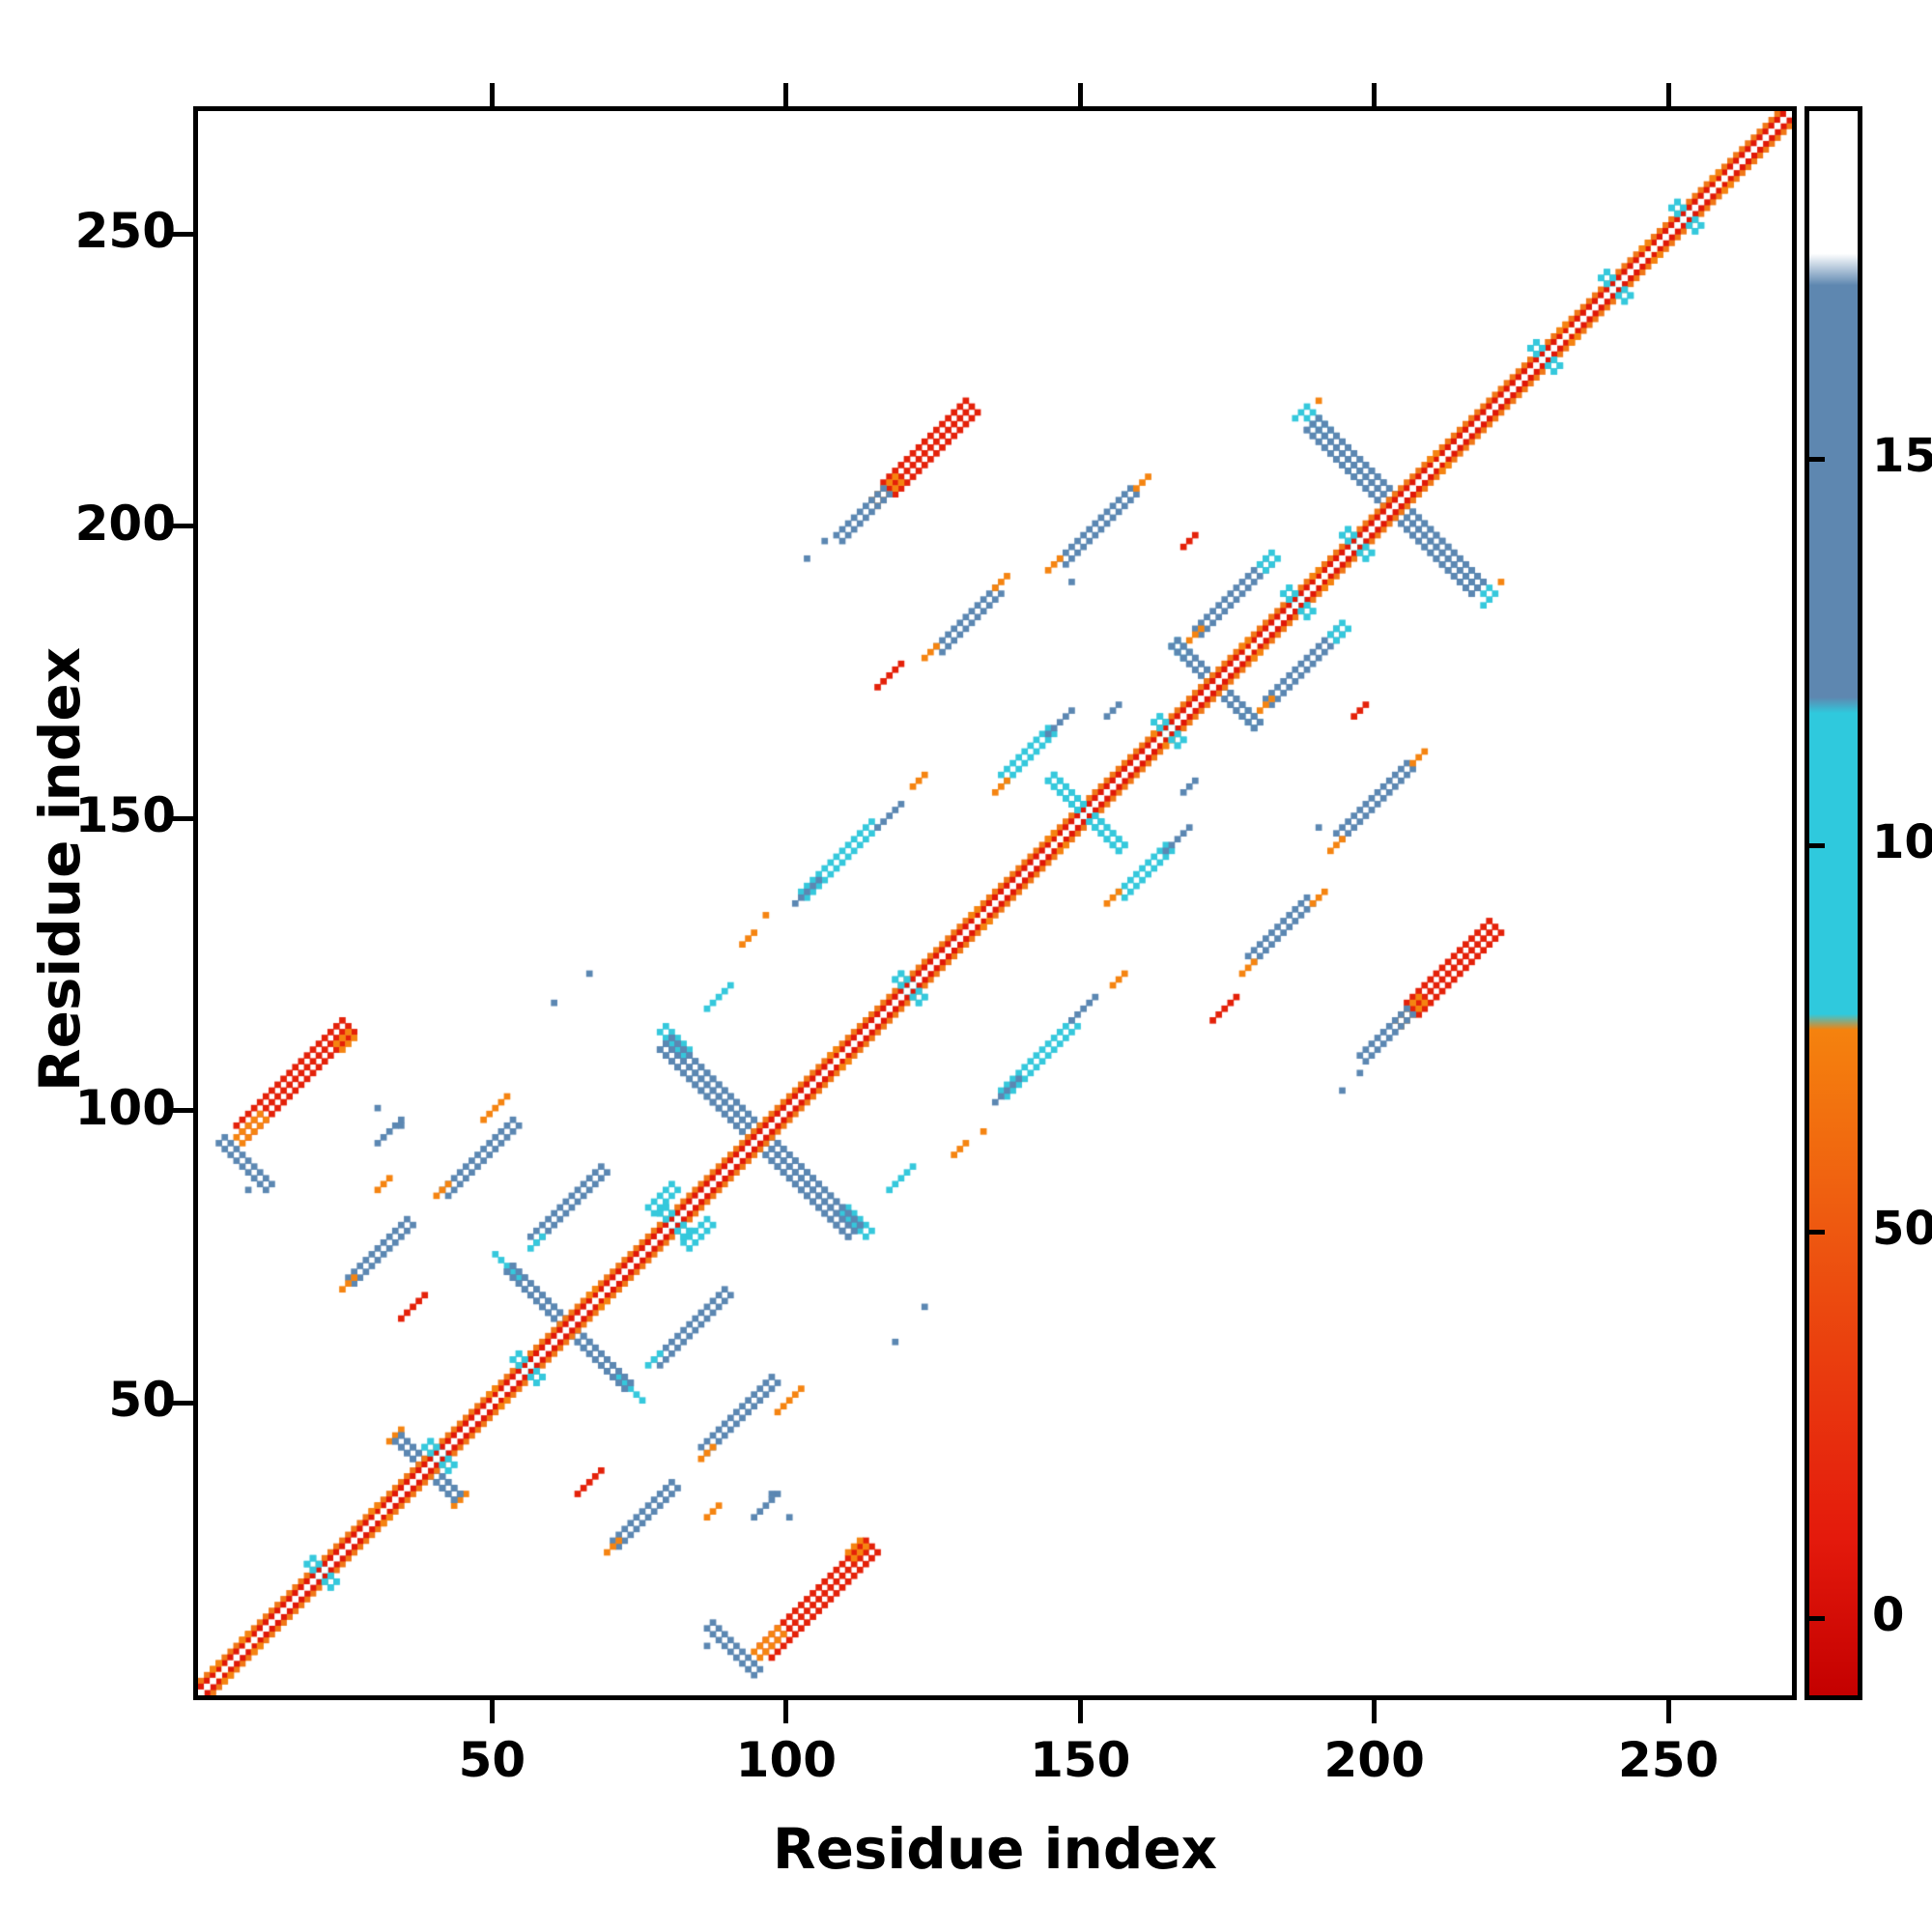  Describe the element at coordinates (125, 815) in the screenshot. I see `y-tick-label: 150` at that location.